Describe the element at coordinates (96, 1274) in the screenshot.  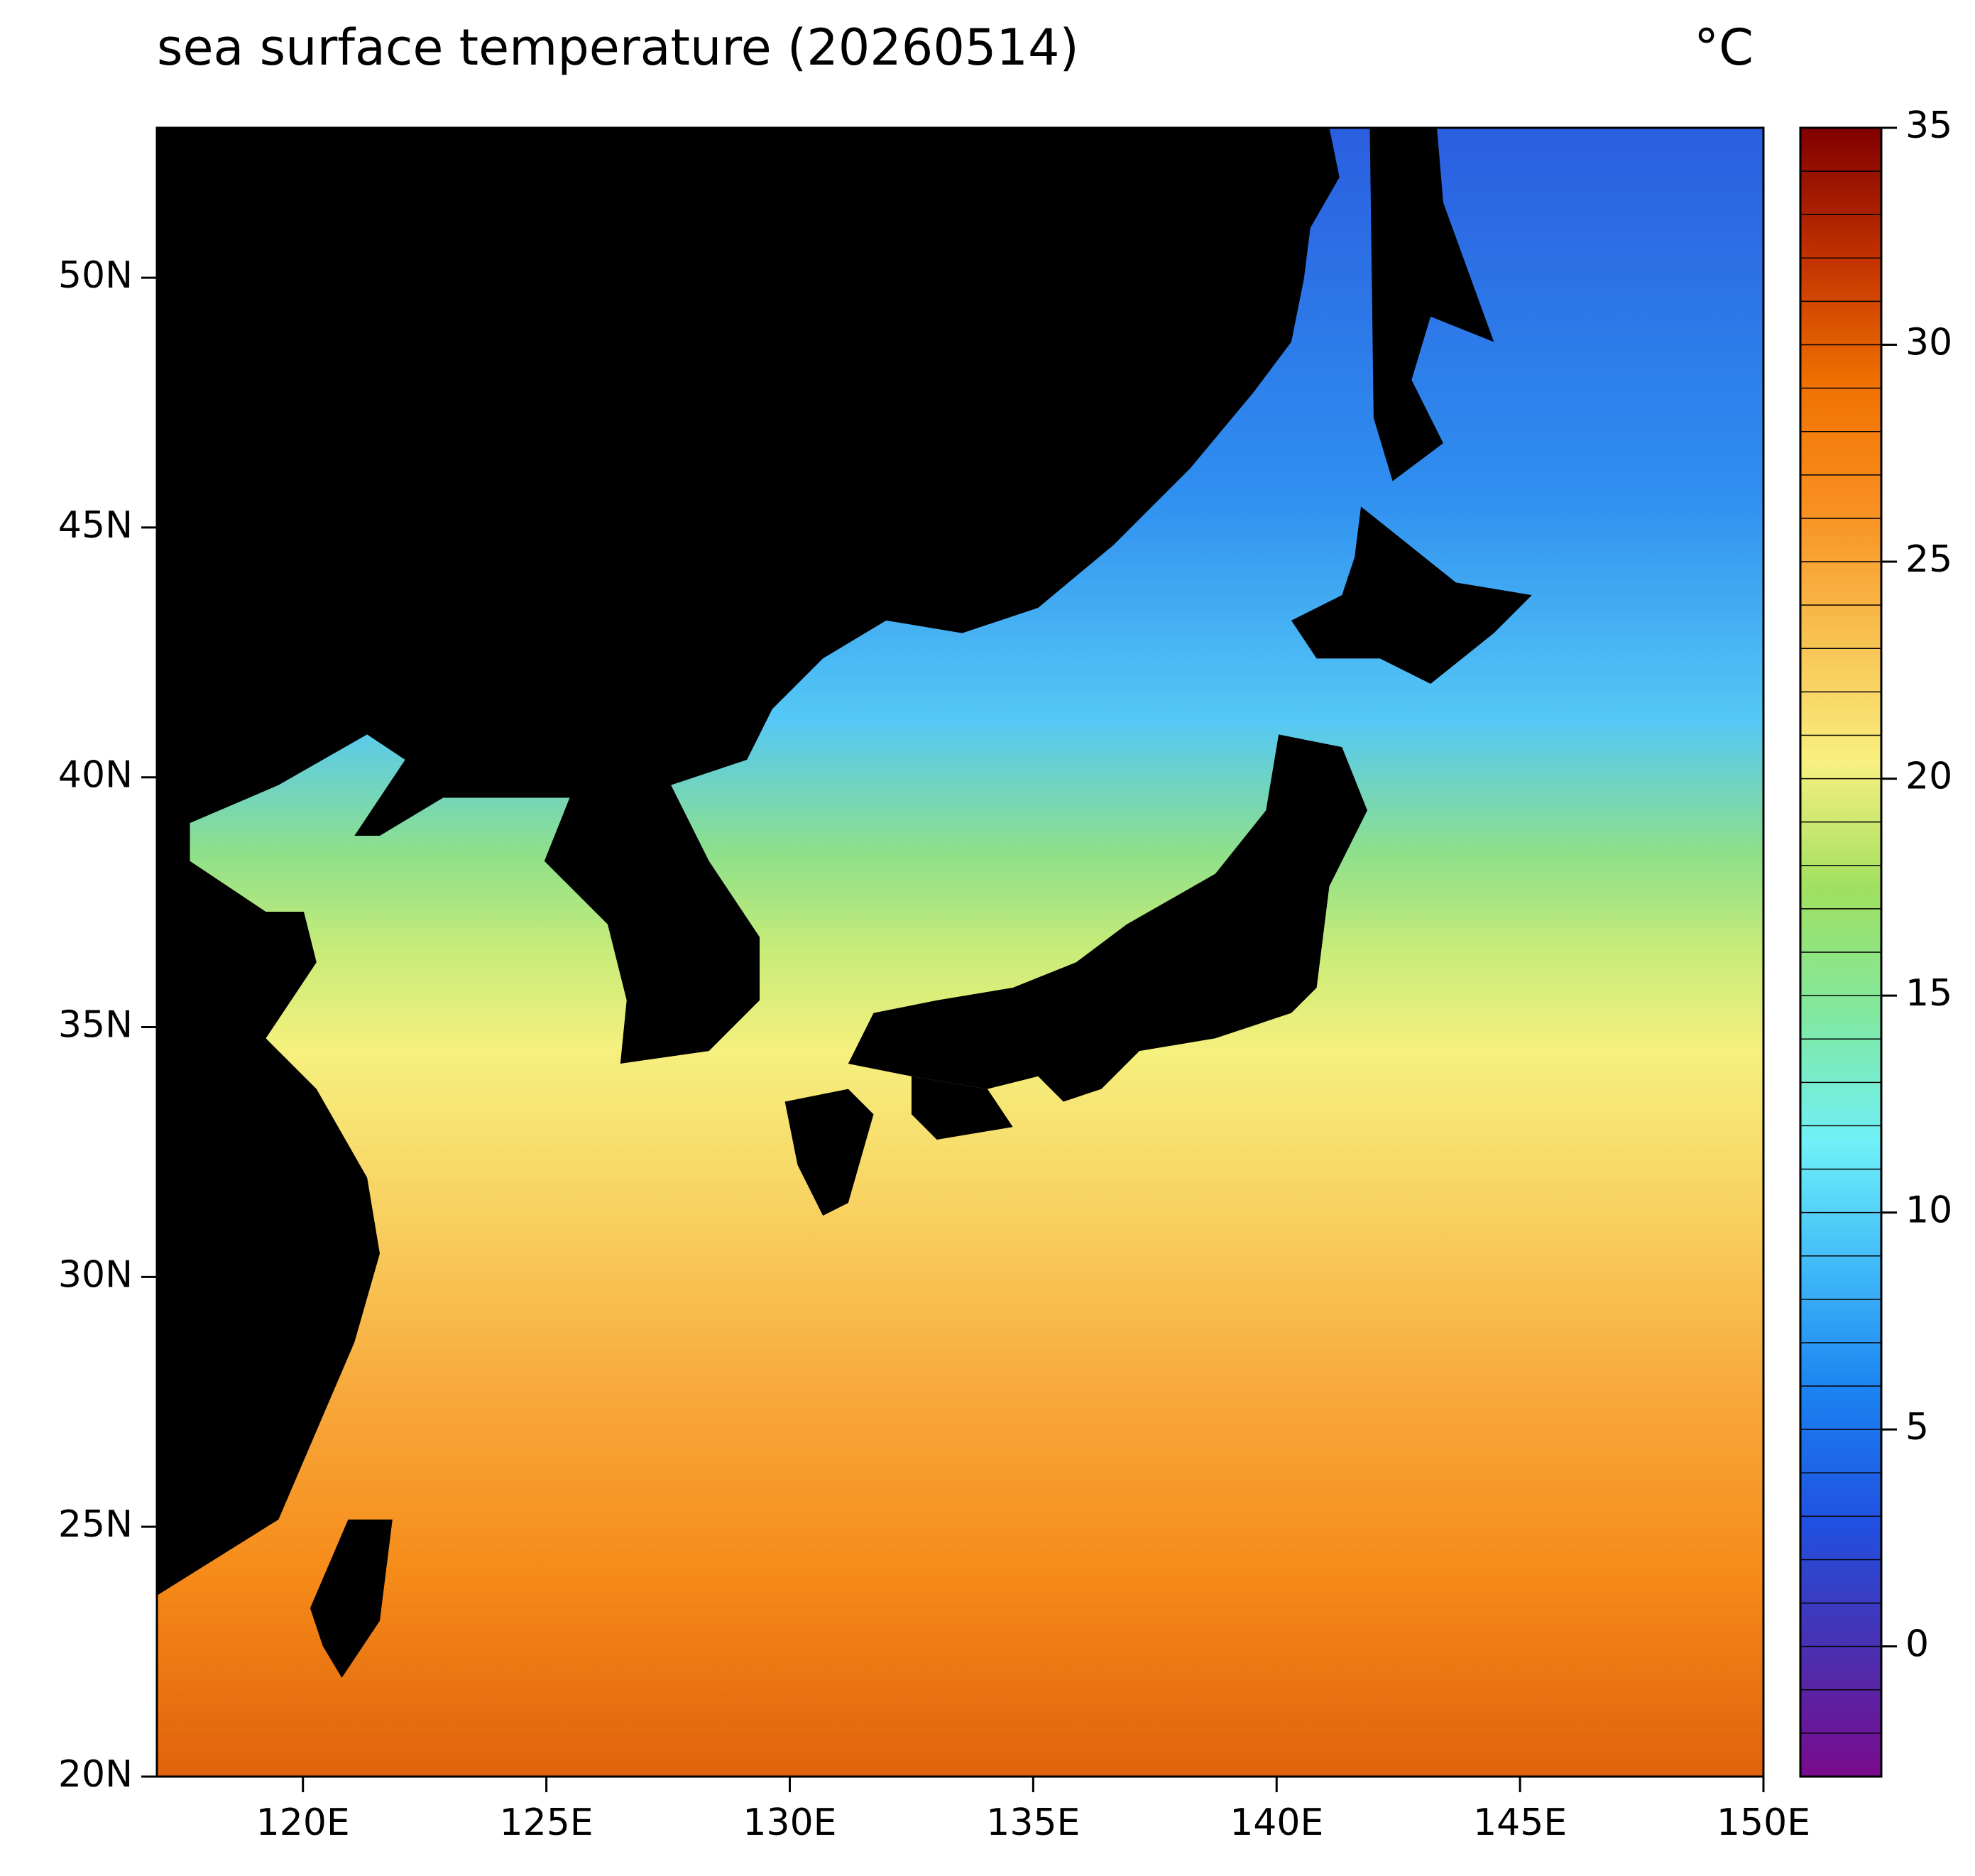
I see `y-tick-label: 30N` at that location.